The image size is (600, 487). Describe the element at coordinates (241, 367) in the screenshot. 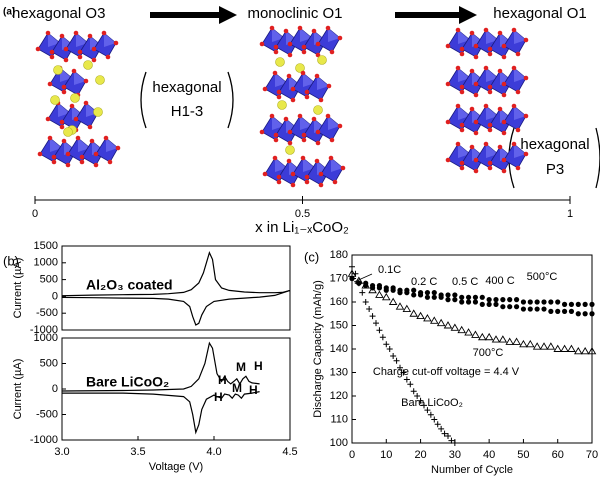

I see `annotation: M` at that location.